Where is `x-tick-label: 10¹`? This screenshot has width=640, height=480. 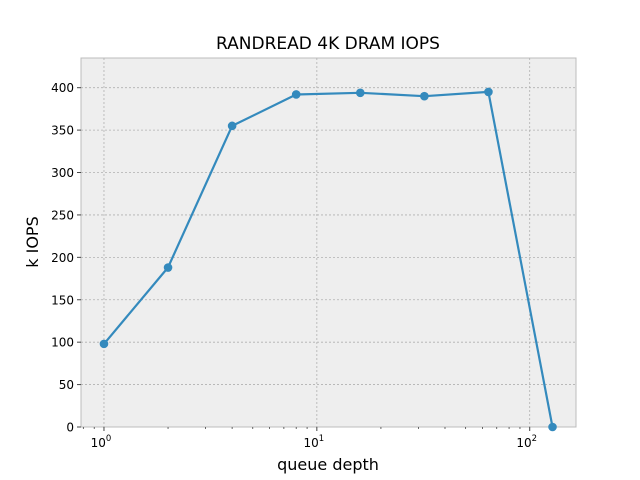
x-tick-label: 10¹ is located at coordinates (313, 442).